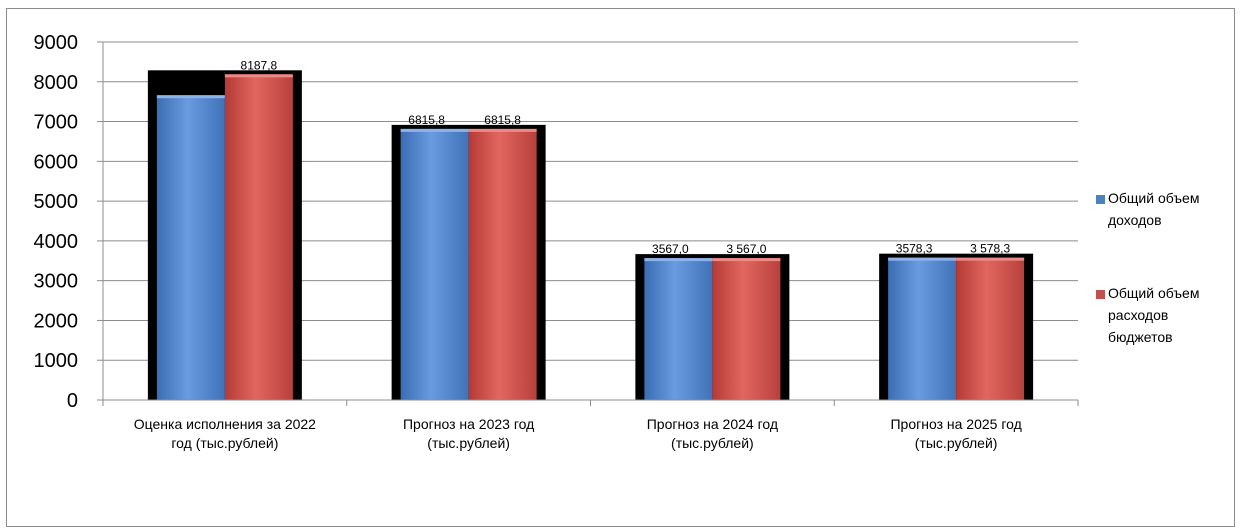 Image resolution: width=1241 pixels, height=531 pixels. Describe the element at coordinates (990, 249) in the screenshot. I see `data-label: 3 578,3` at that location.